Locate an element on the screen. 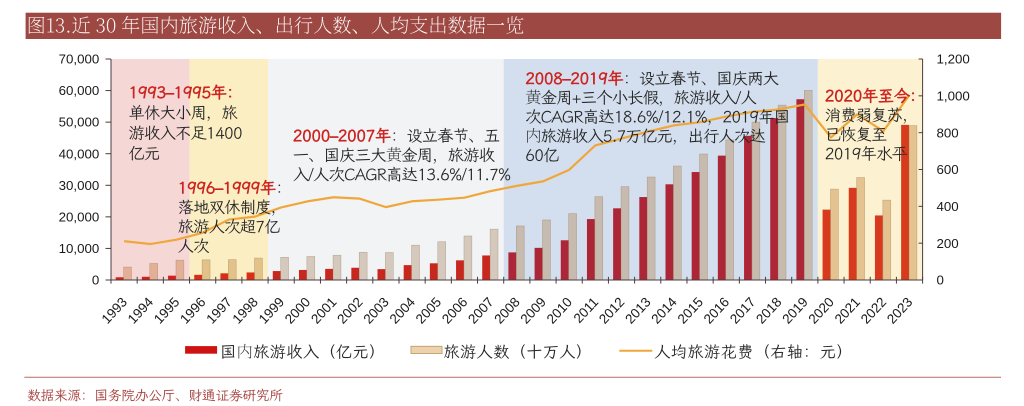  svg-text: 10,000 is located at coordinates (79, 248).